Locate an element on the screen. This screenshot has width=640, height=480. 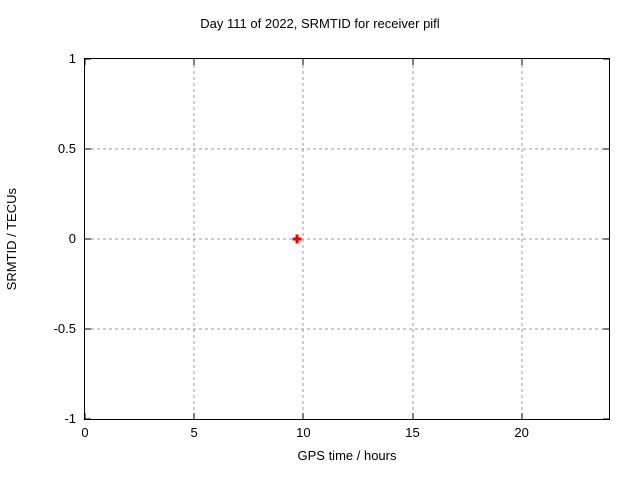
x-axis-label: GPS time / hours is located at coordinates (347, 455).